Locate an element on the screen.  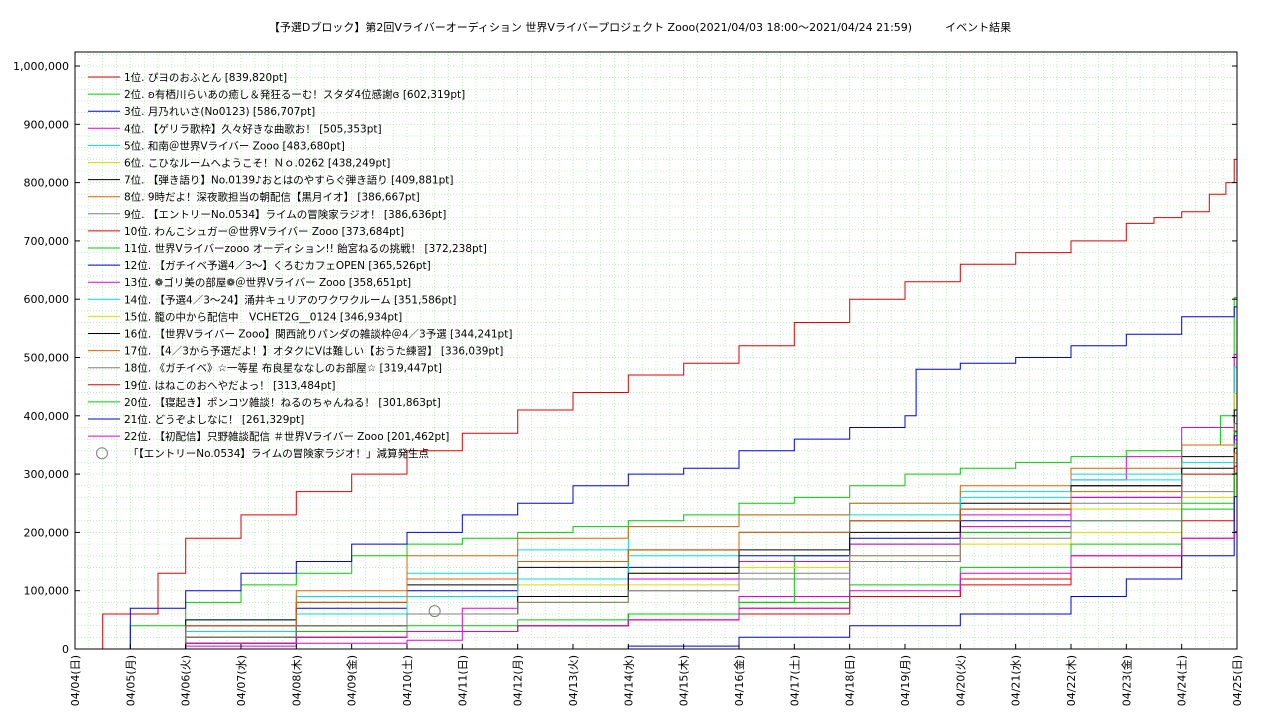
y-tick-label: 900,000 is located at coordinates (47, 124).